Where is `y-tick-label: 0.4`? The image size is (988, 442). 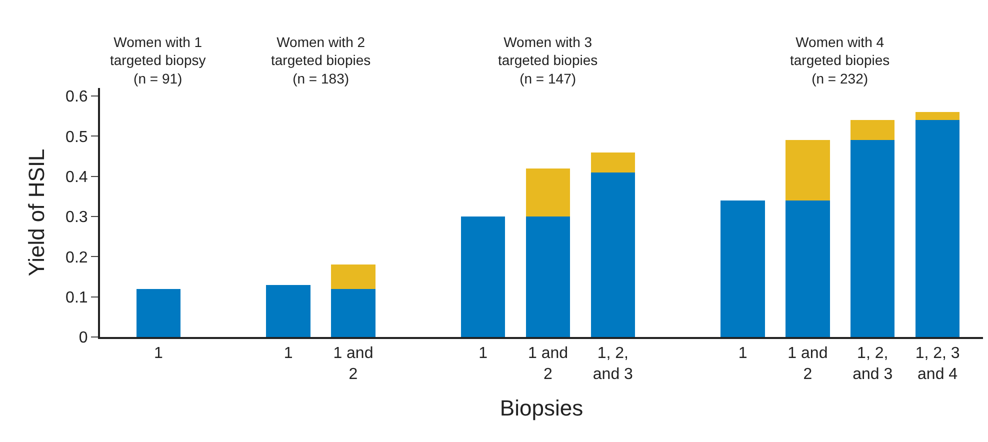 y-tick-label: 0.4 is located at coordinates (77, 177).